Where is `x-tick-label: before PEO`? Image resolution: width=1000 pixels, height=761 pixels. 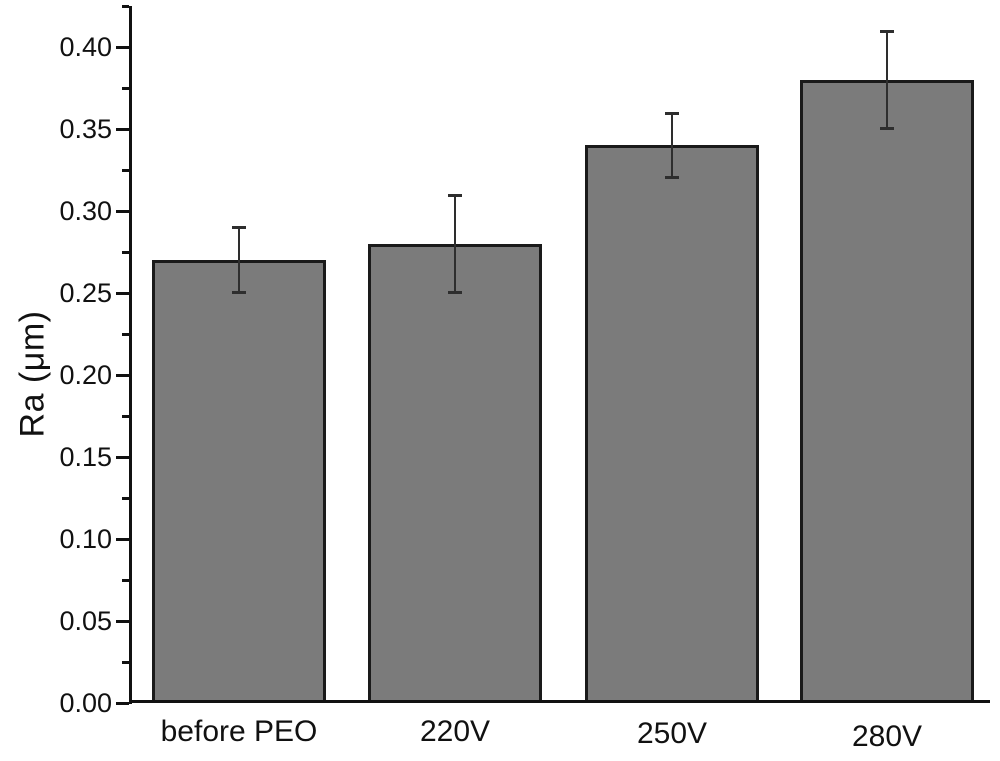
x-tick-label: before PEO is located at coordinates (239, 731).